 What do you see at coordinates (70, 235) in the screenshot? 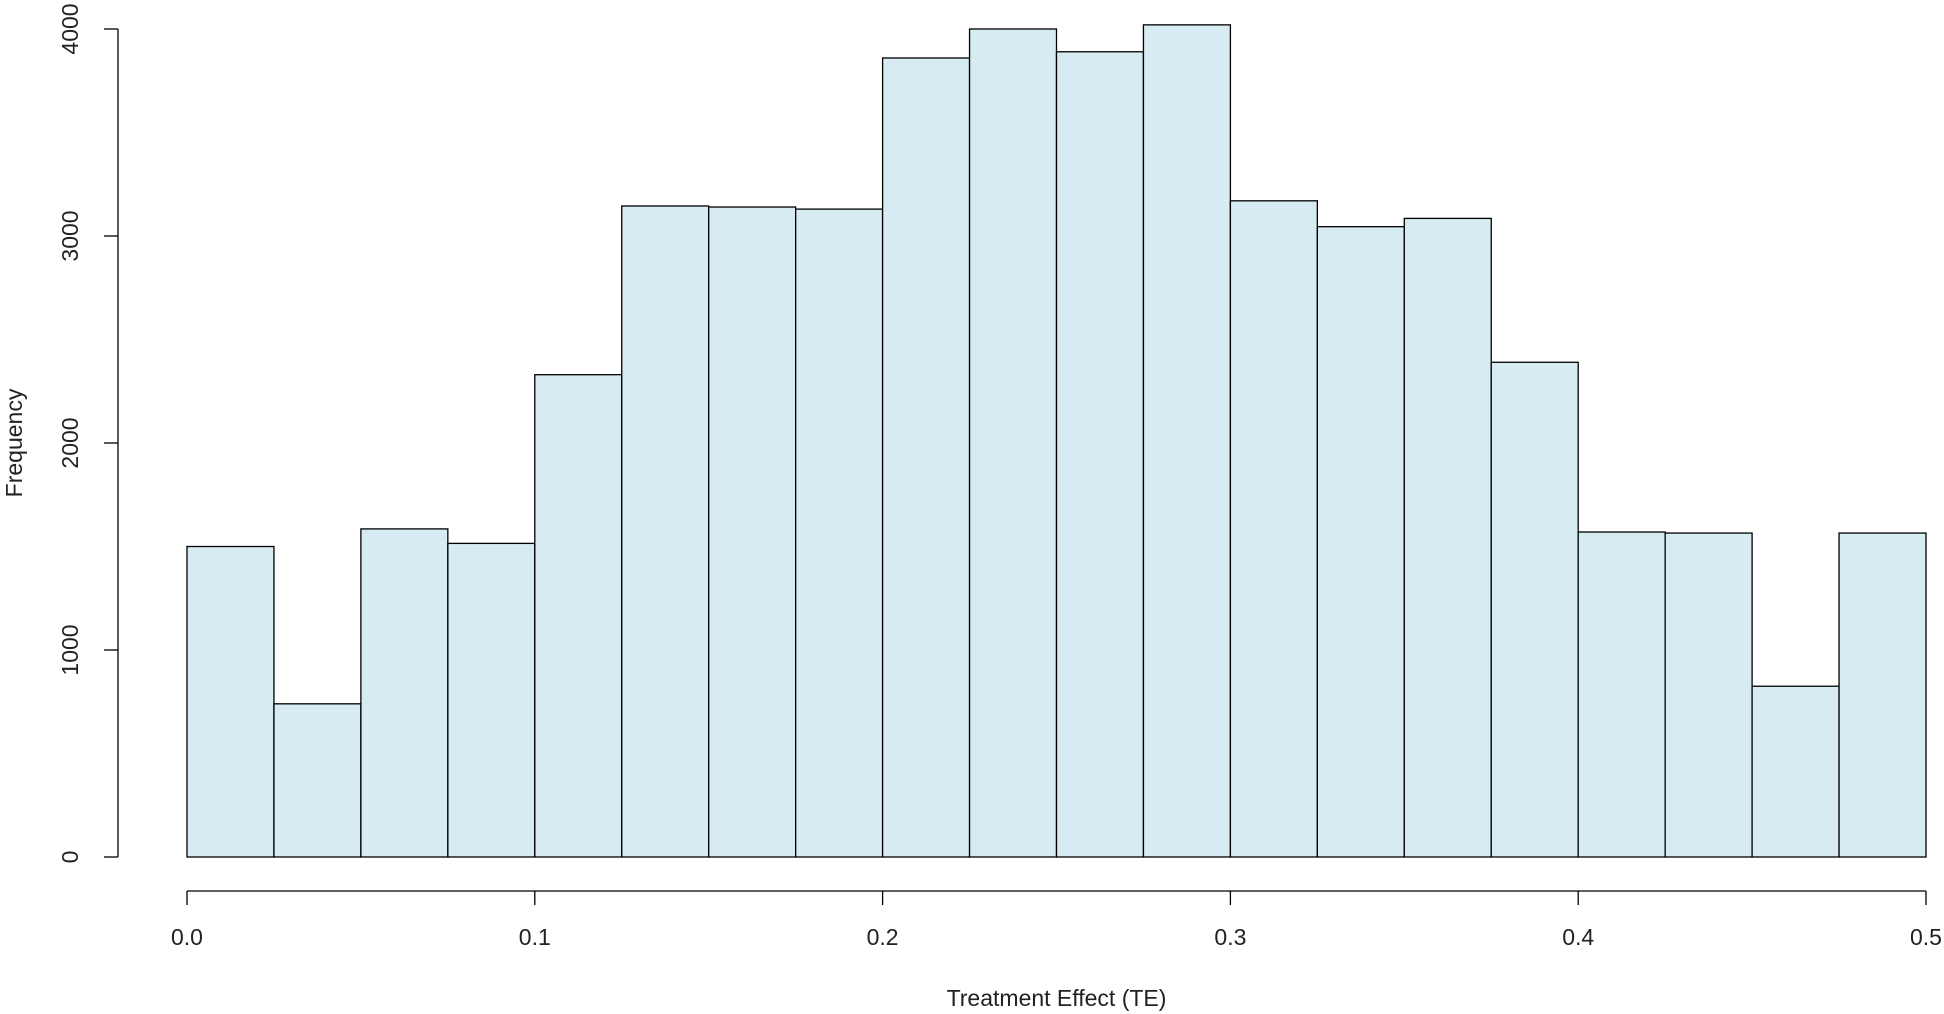
I see `y-tick-label: 3000` at bounding box center [70, 235].